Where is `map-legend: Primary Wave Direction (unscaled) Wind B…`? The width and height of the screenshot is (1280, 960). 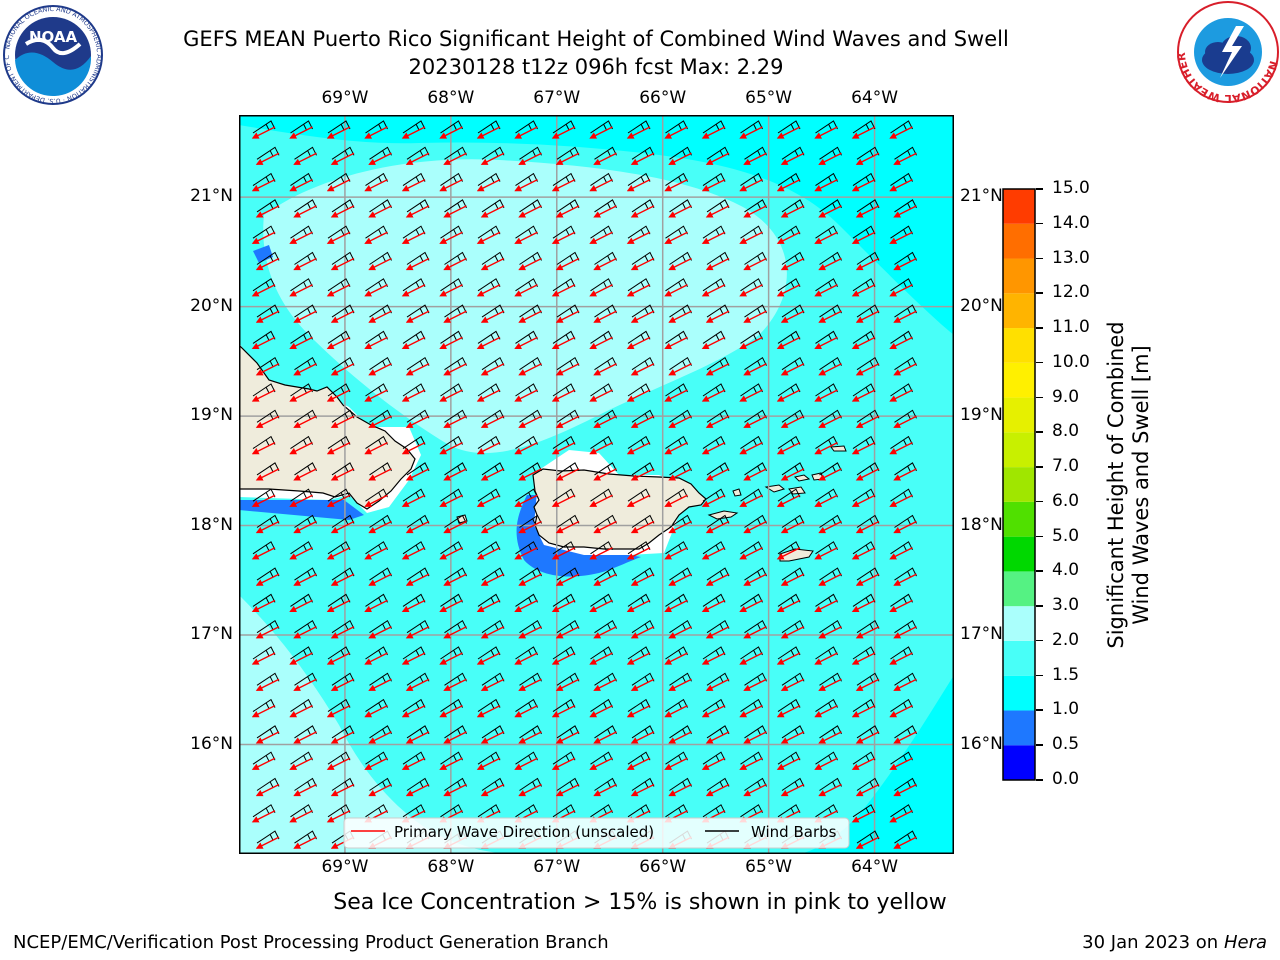
map-legend: Primary Wave Direction (unscaled) Wind B… is located at coordinates (596, 833).